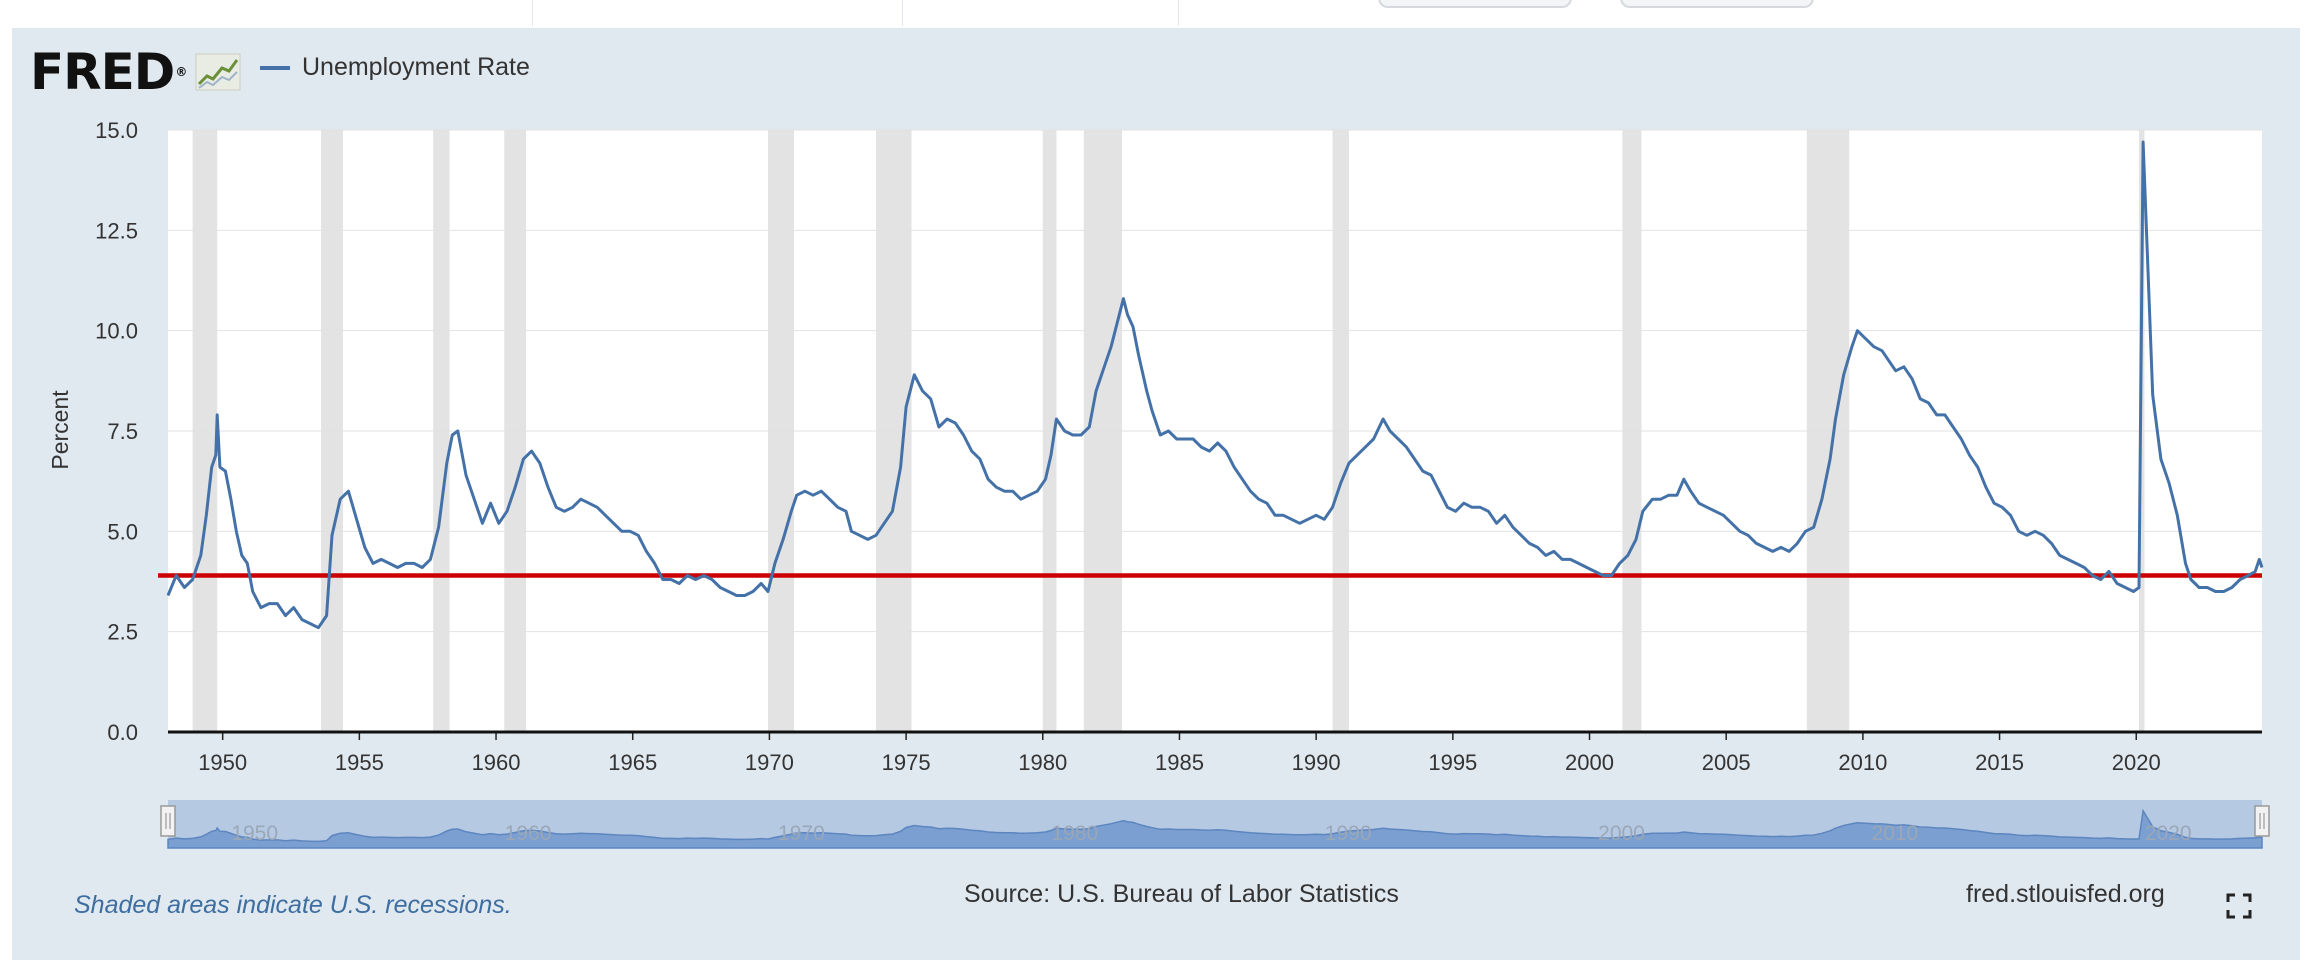  I want to click on navigator-label: 2010, so click(1895, 833).